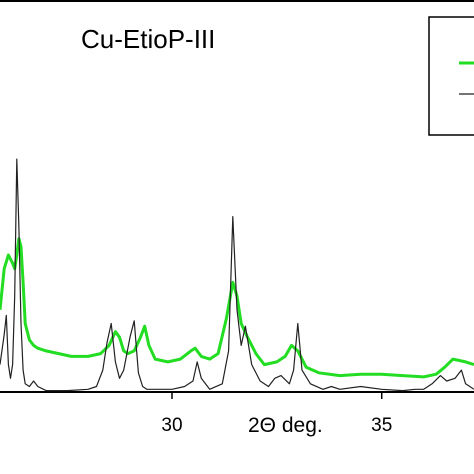 This screenshot has width=474, height=474. I want to click on x-tick-label: 30, so click(171, 425).